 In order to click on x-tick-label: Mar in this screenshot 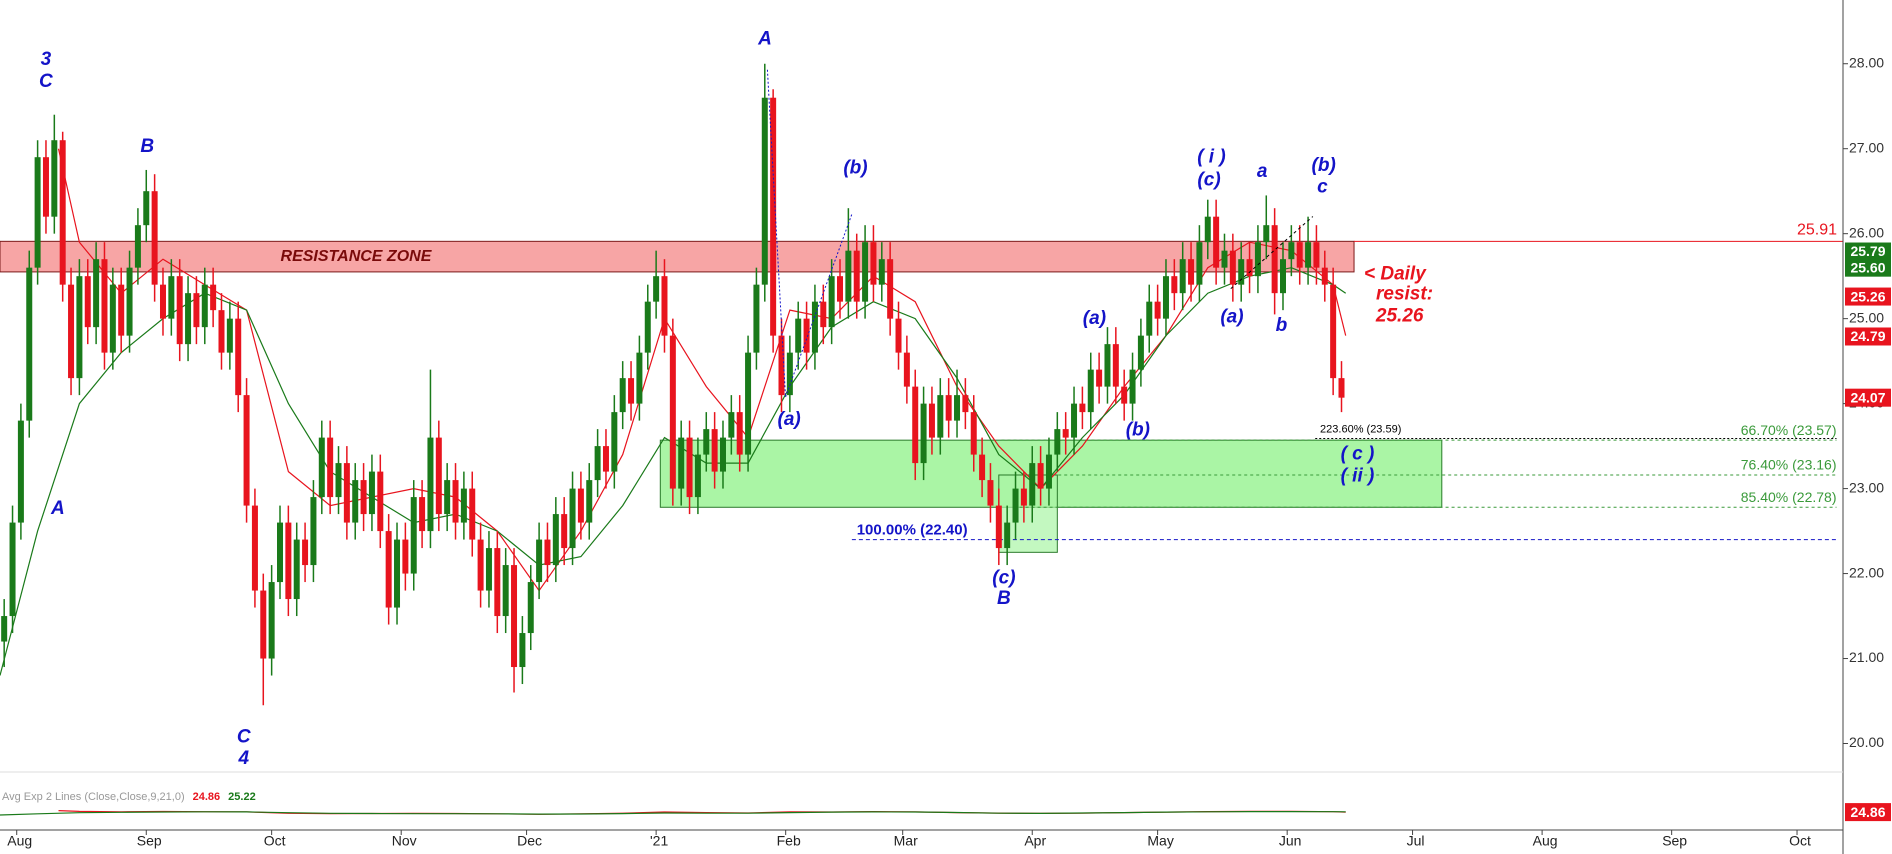, I will do `click(906, 841)`.